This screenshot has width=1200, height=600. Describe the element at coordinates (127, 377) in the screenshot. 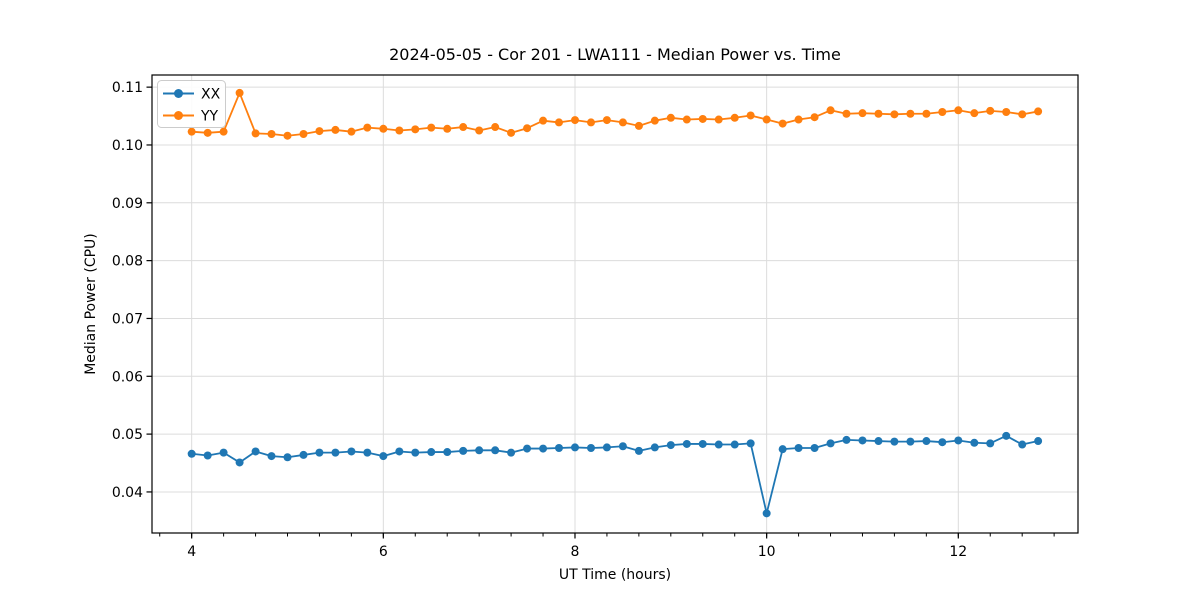

I see `y-tick-label: 0.06` at that location.